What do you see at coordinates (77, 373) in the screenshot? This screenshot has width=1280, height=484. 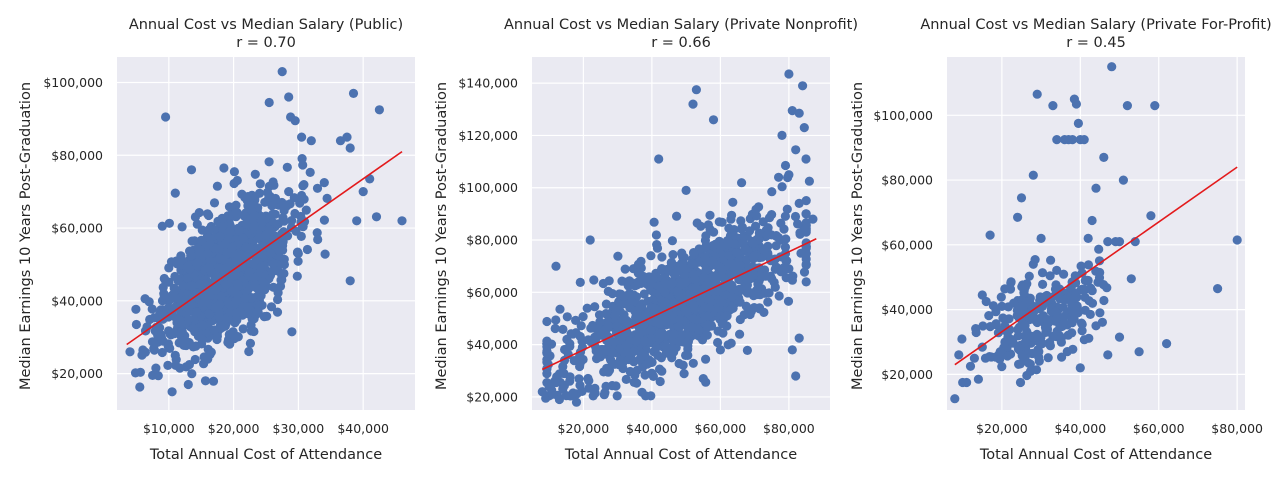 I see `y-tick-label: $20,000` at bounding box center [77, 373].